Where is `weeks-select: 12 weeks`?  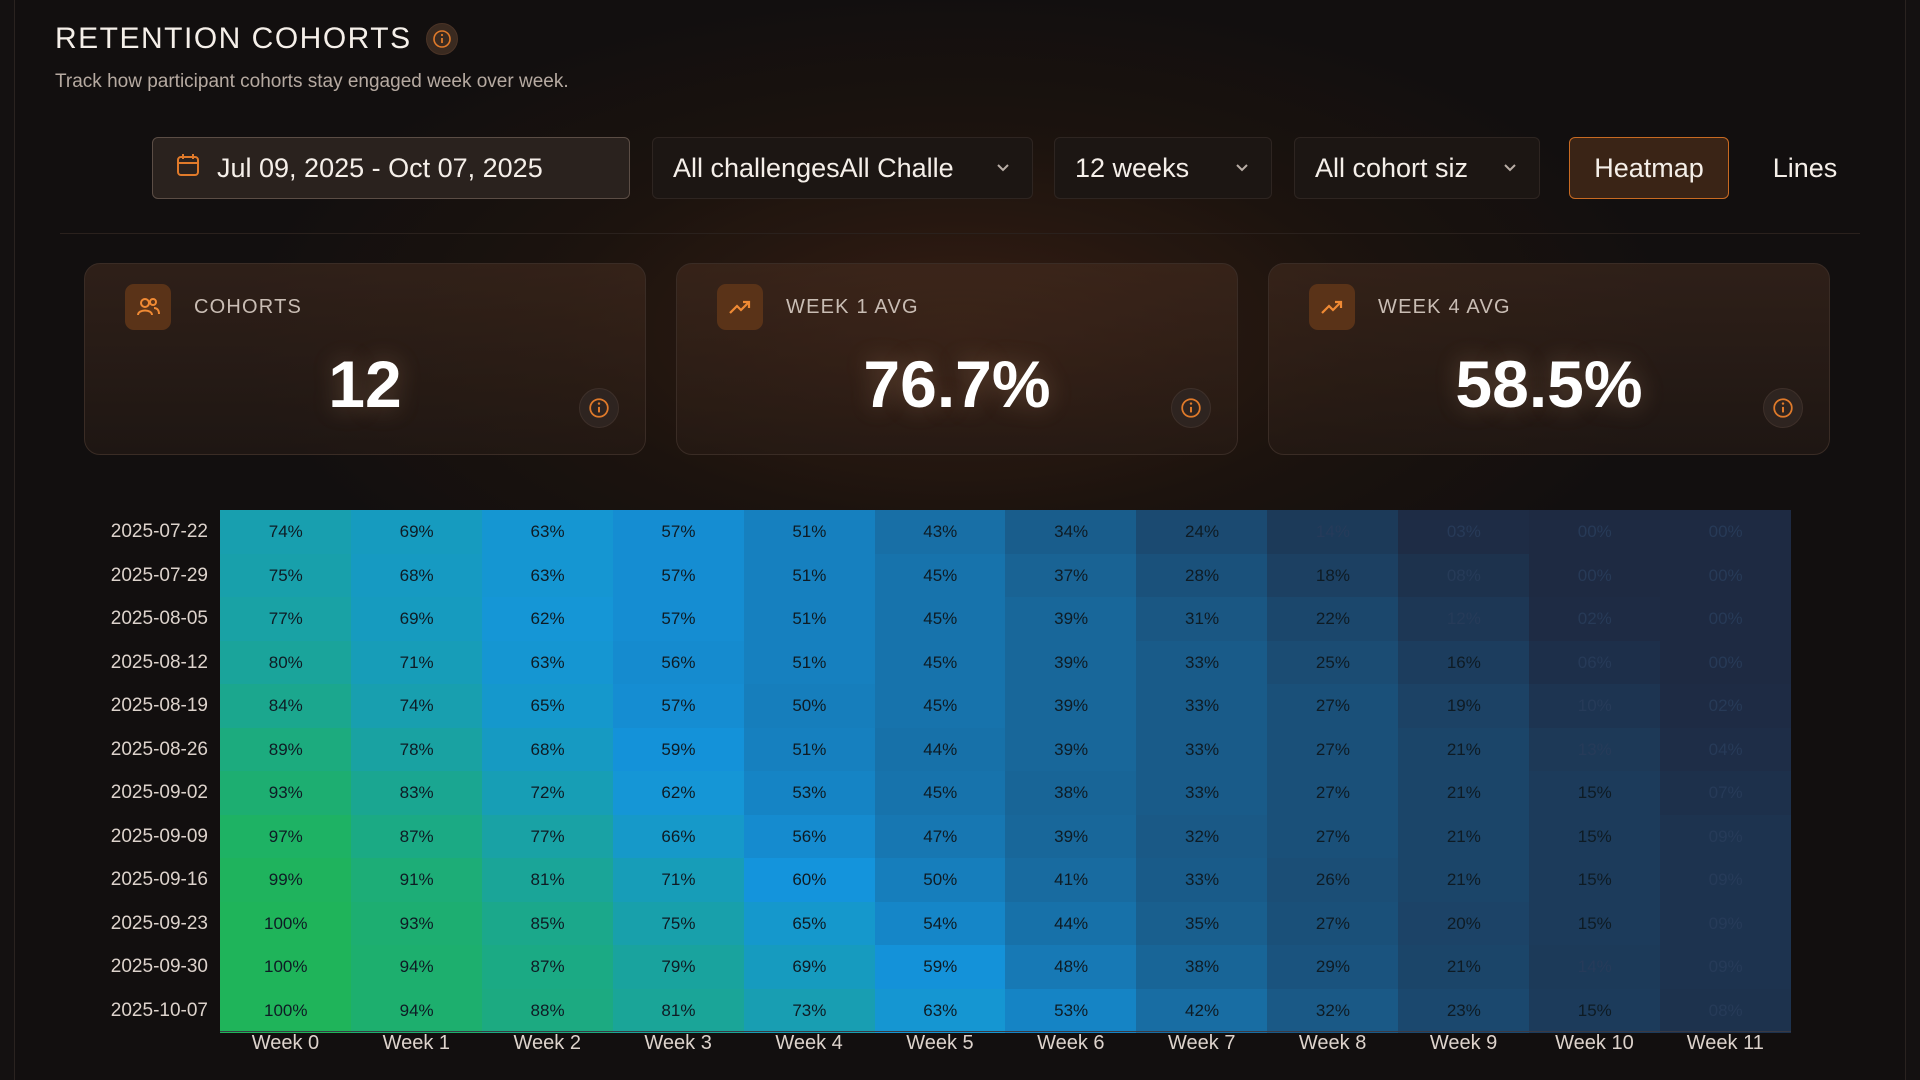
weeks-select: 12 weeks is located at coordinates (1163, 168).